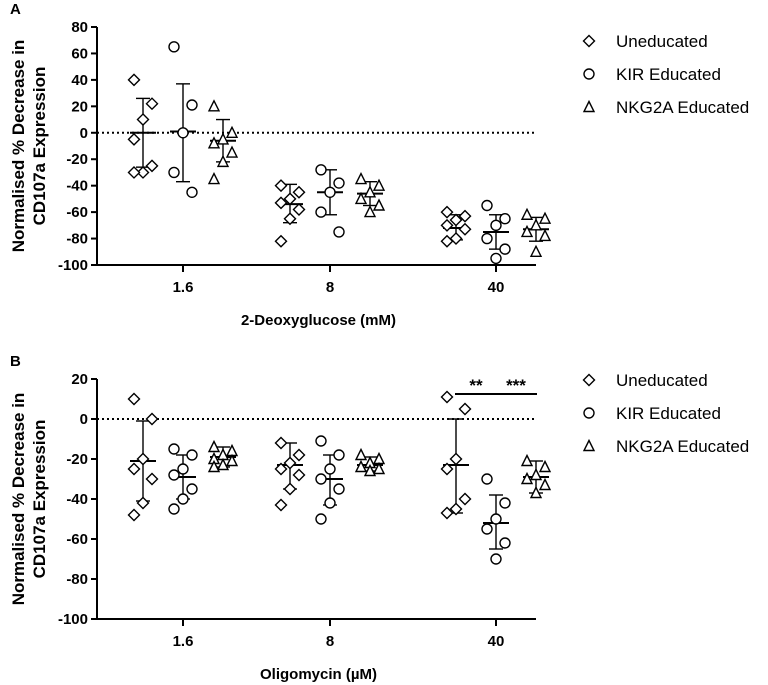  What do you see at coordinates (77, 579) in the screenshot?
I see `panel-b-y-tick-label: -80` at bounding box center [77, 579].